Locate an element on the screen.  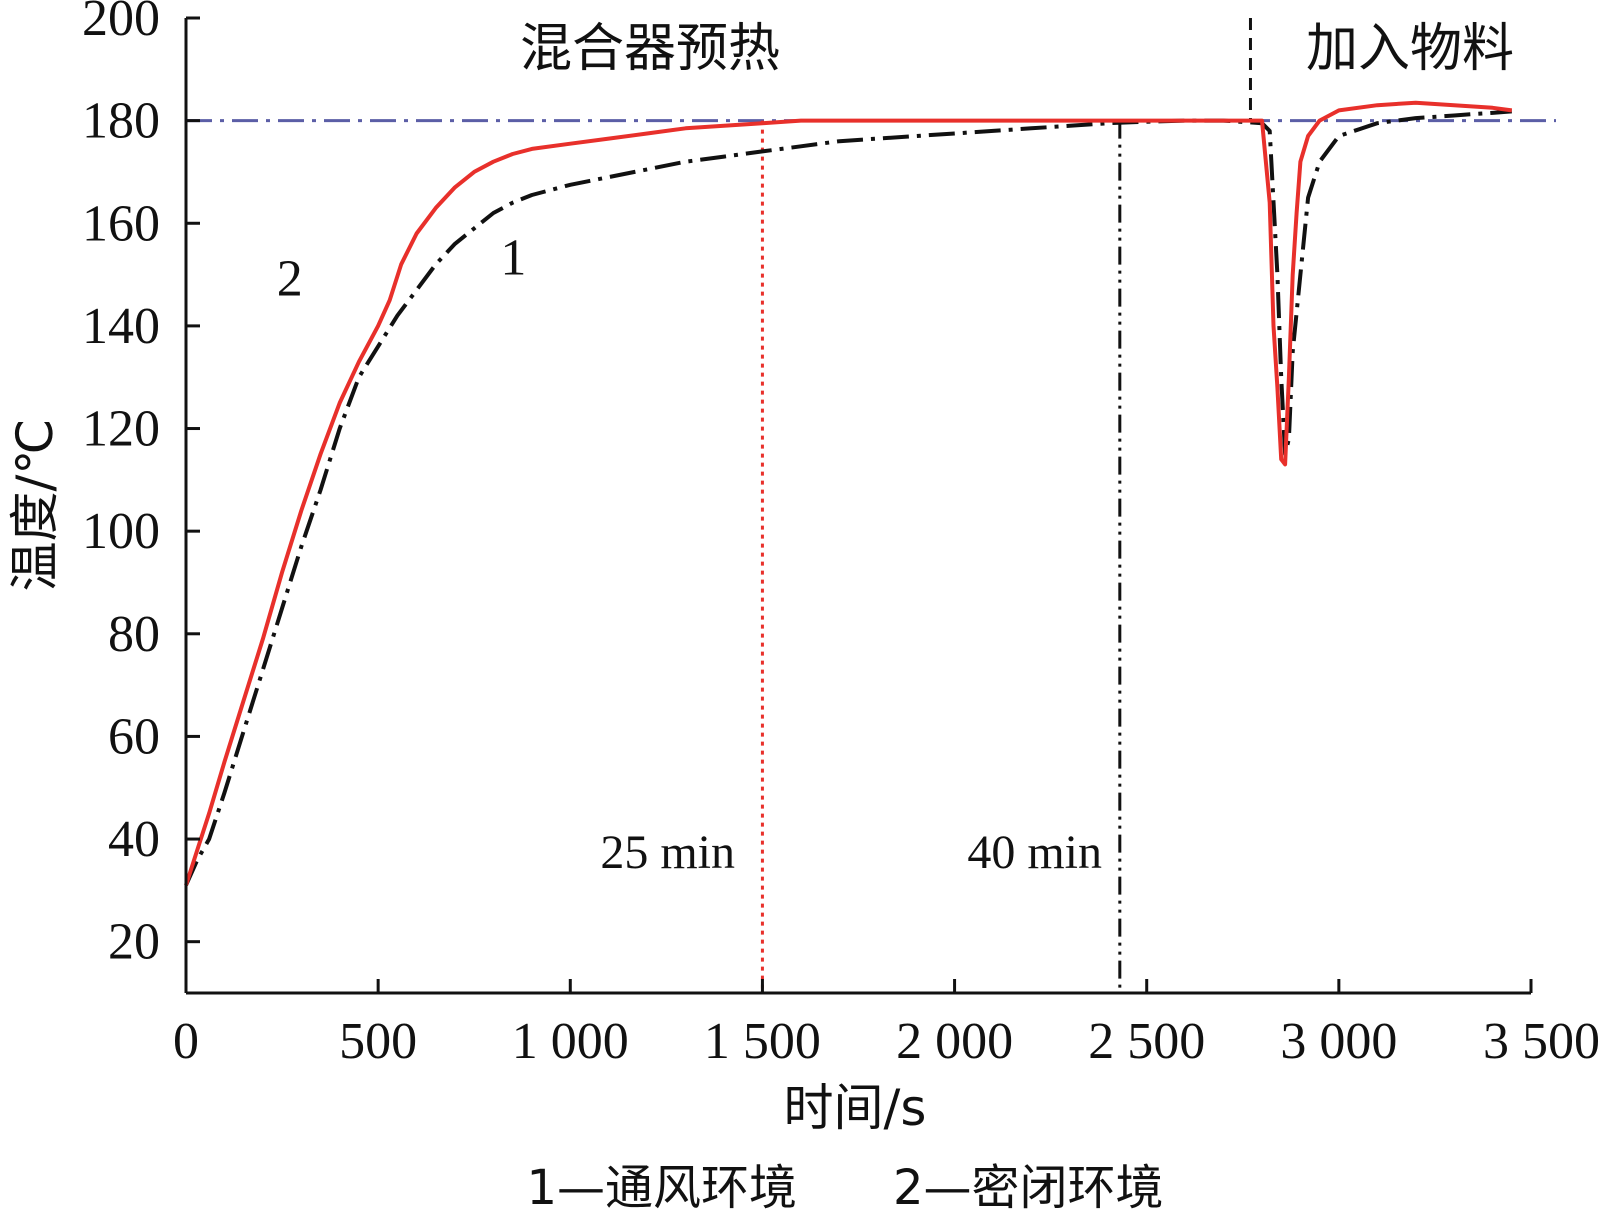
legend-caption: 1—通风环境 2—密闭环境 is located at coordinates (844, 1188).